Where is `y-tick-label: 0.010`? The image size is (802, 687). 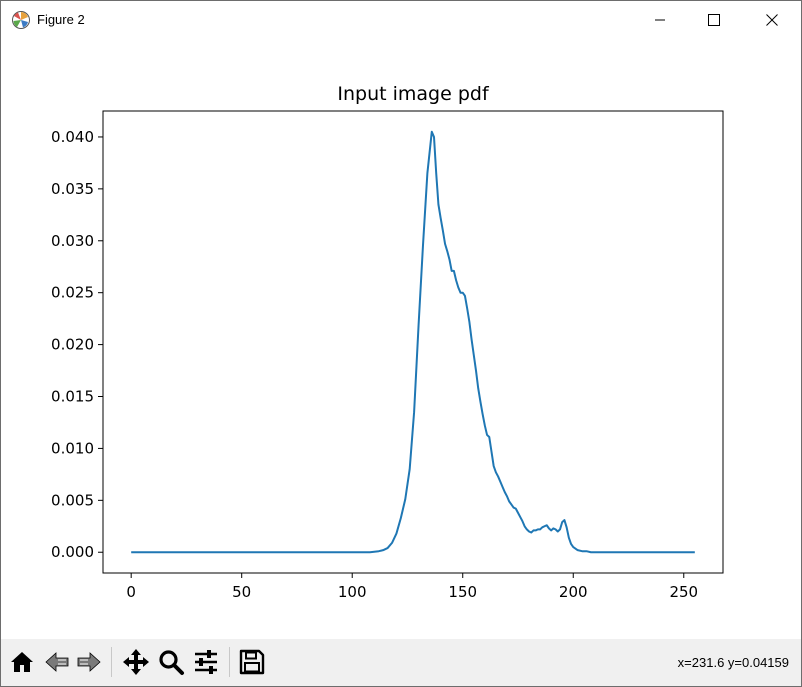 y-tick-label: 0.010 is located at coordinates (72, 448).